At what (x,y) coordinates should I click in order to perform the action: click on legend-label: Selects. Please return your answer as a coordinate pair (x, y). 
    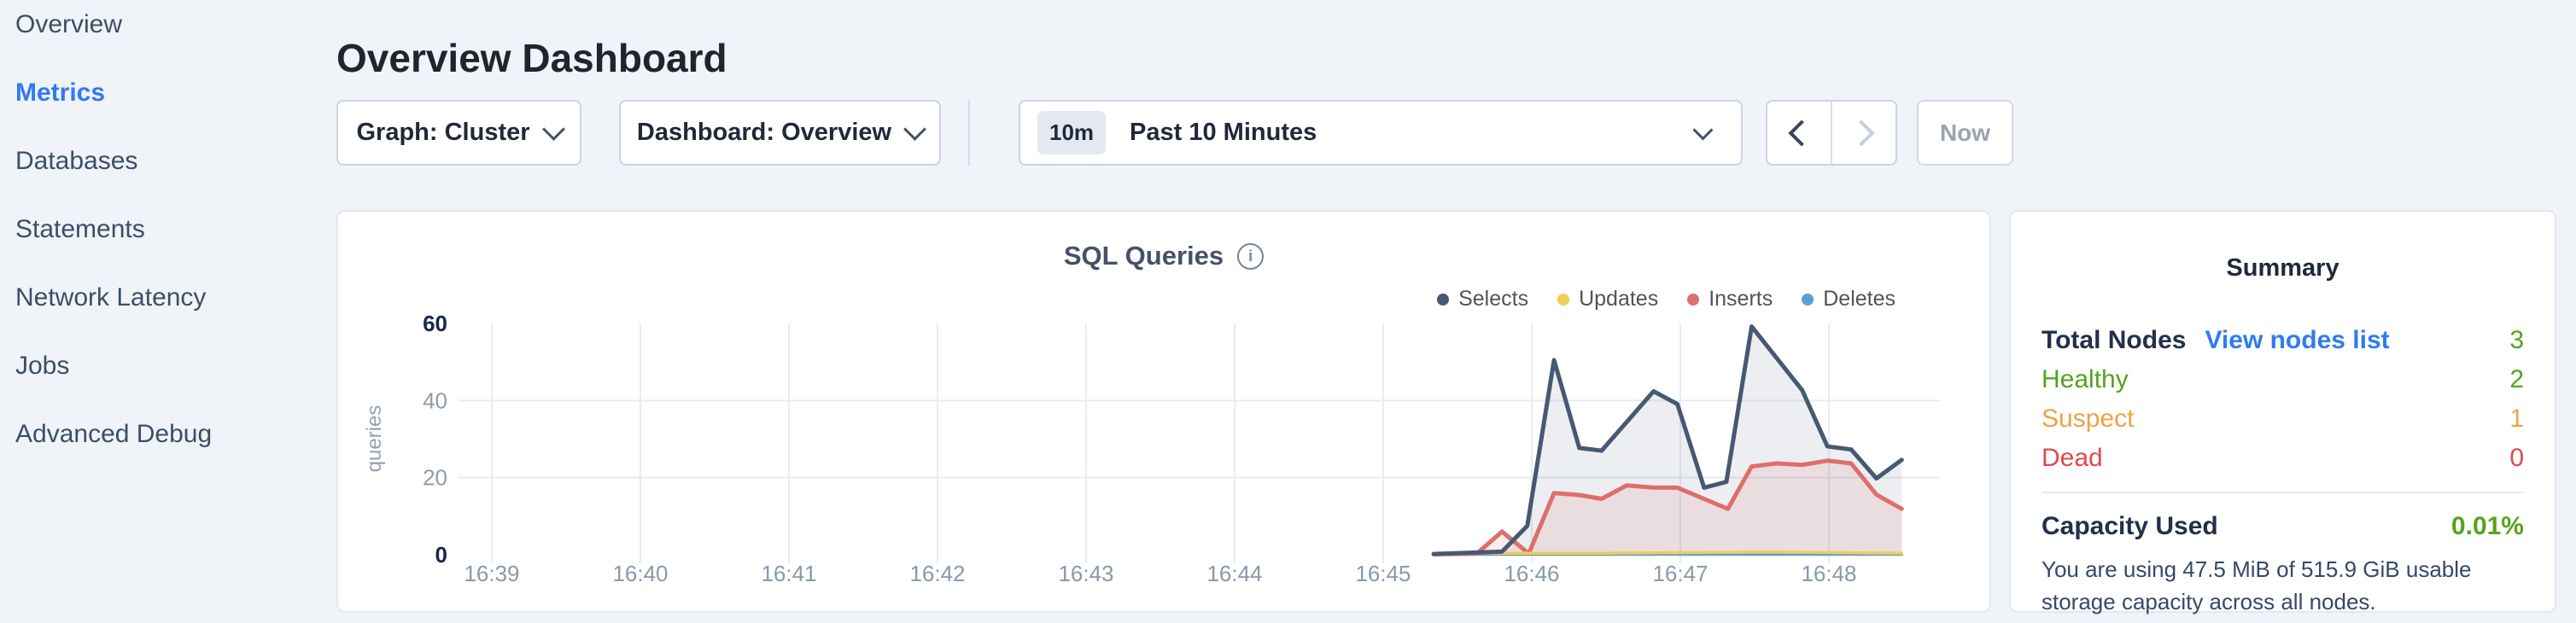
    Looking at the image, I should click on (1493, 299).